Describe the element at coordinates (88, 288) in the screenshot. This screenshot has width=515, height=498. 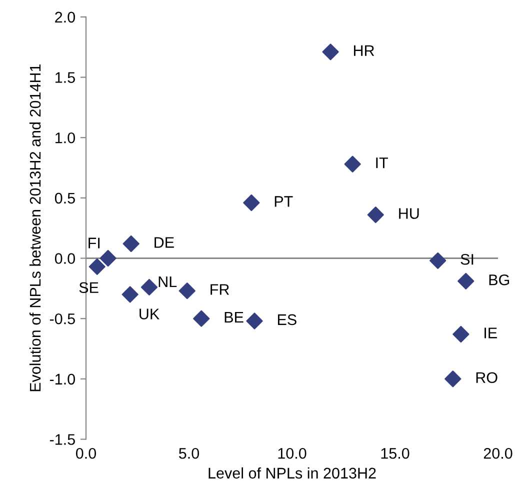
I see `annotation: SE` at that location.